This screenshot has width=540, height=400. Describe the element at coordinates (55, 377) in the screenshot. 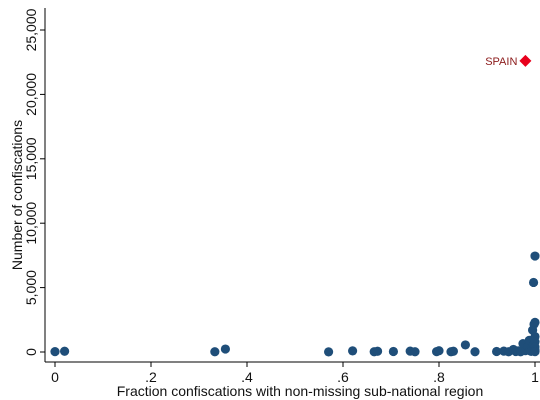

I see `x-tick-label: 0` at that location.